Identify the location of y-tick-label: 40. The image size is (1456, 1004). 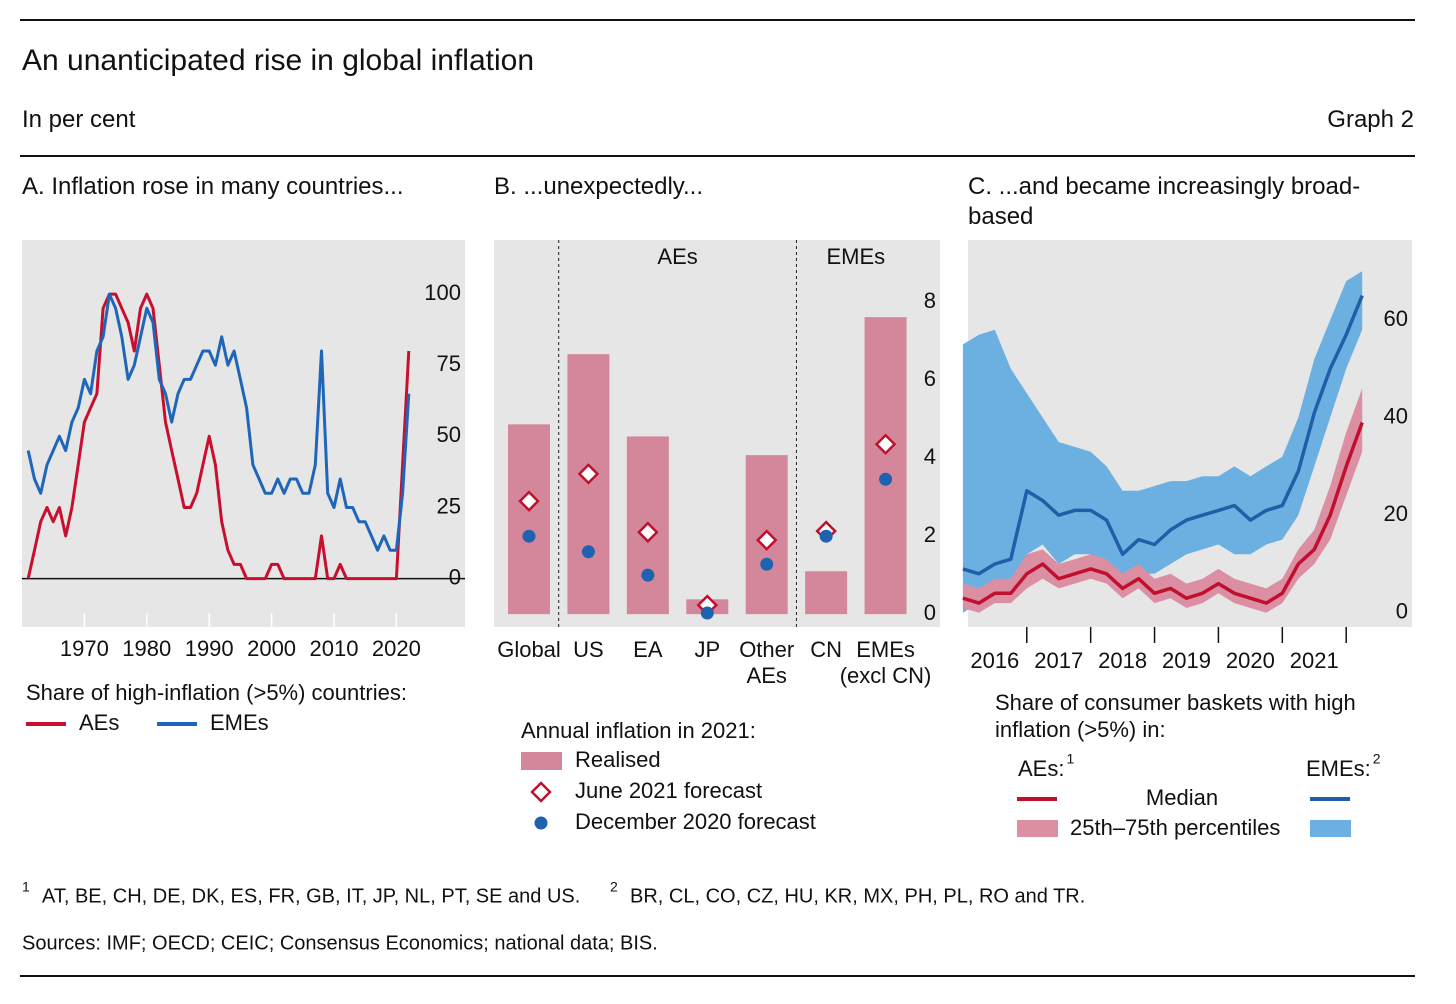
(1396, 415).